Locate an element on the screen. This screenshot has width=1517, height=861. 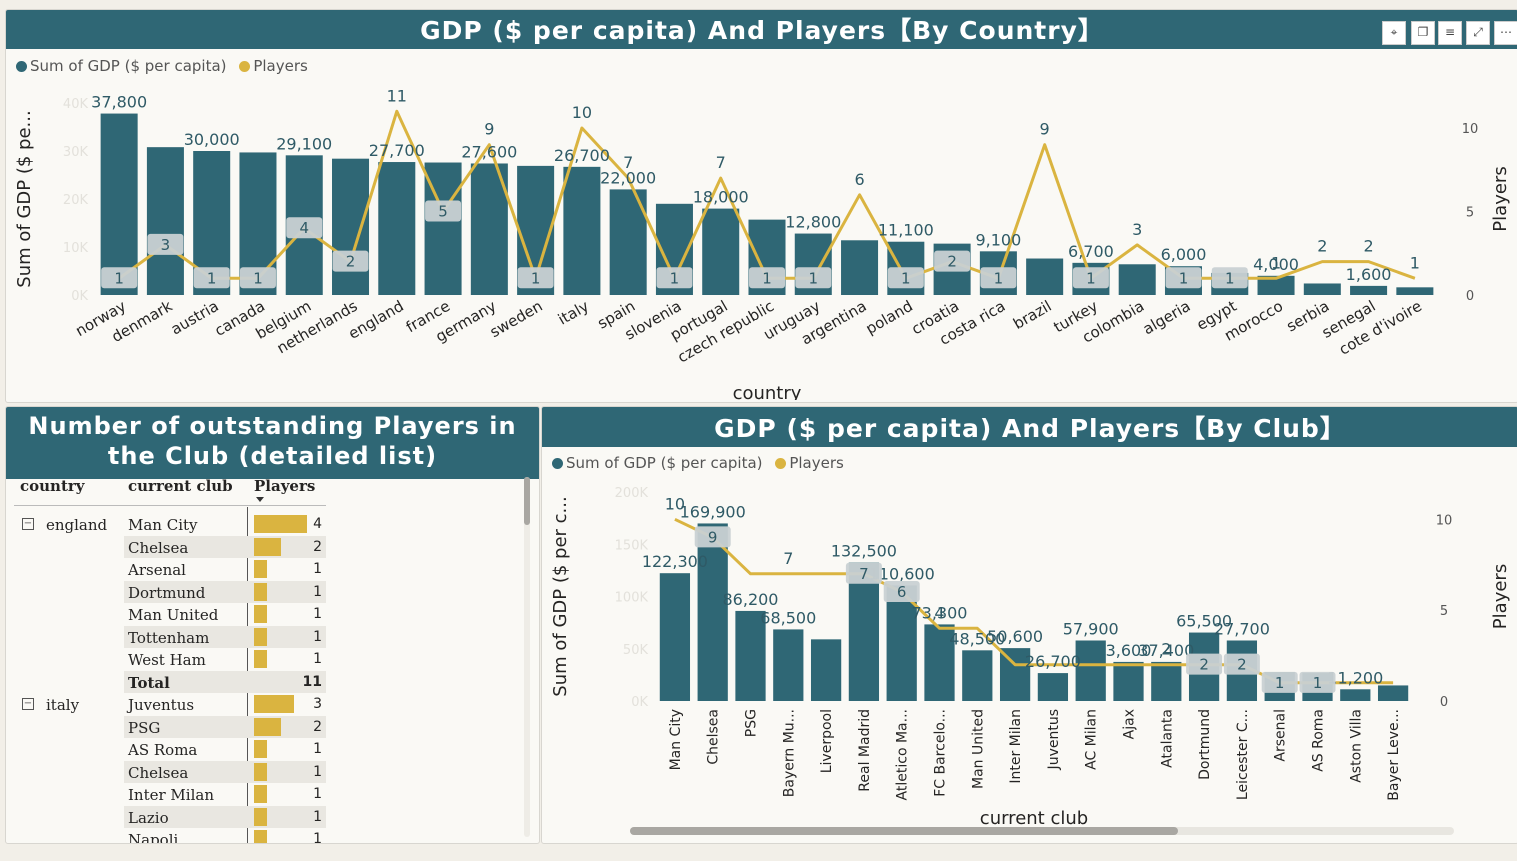
row-players-cell: 2 is located at coordinates (290, 546).